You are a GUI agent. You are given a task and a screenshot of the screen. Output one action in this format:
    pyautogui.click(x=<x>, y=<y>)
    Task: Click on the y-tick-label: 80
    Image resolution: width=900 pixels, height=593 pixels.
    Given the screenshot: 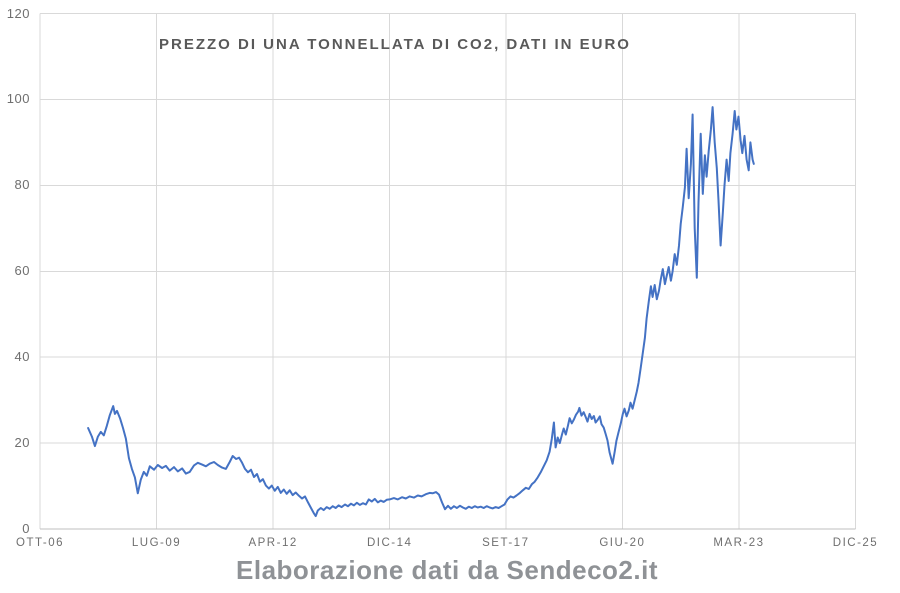 What is the action you would take?
    pyautogui.click(x=22, y=185)
    